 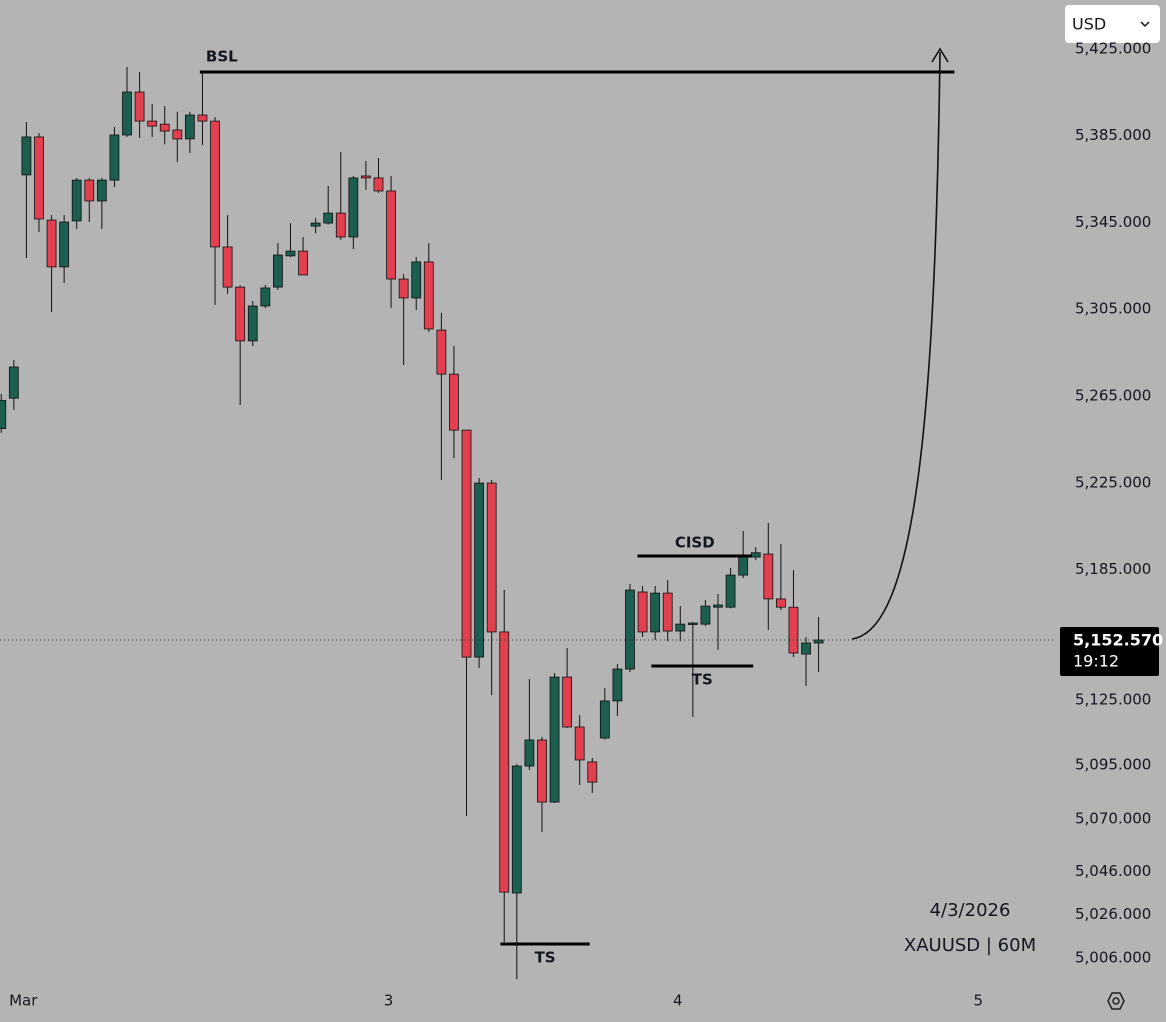 What do you see at coordinates (222, 57) in the screenshot?
I see `level-label: BSL` at bounding box center [222, 57].